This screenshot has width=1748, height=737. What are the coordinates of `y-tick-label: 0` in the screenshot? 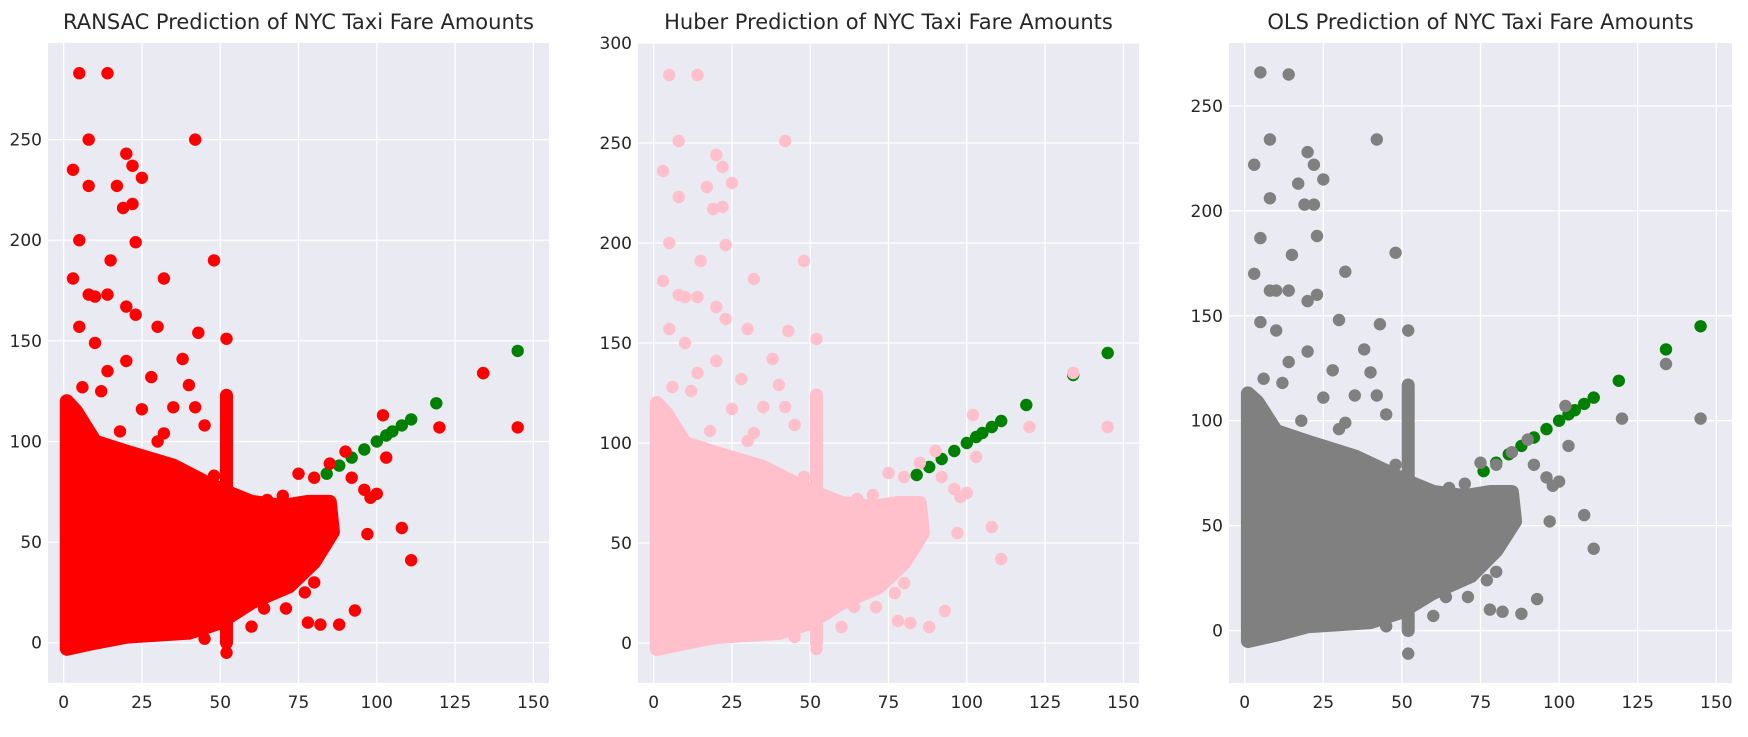 It's located at (1217, 632).